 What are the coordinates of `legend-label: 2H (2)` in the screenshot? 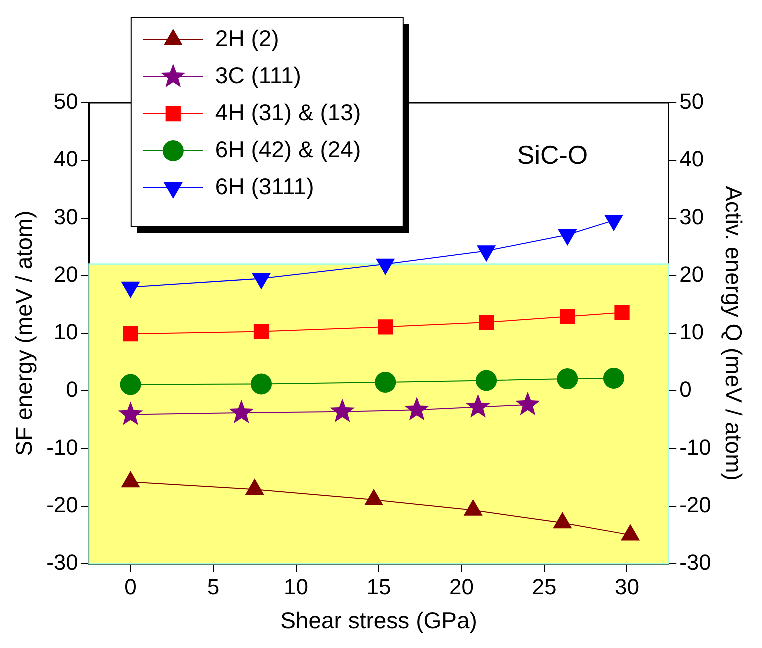 It's located at (247, 38).